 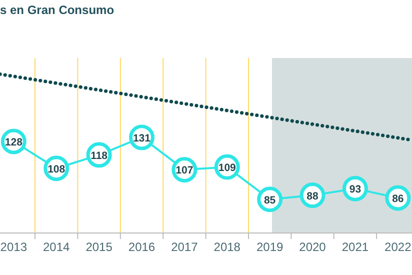 I want to click on data-label: 86, so click(x=398, y=199).